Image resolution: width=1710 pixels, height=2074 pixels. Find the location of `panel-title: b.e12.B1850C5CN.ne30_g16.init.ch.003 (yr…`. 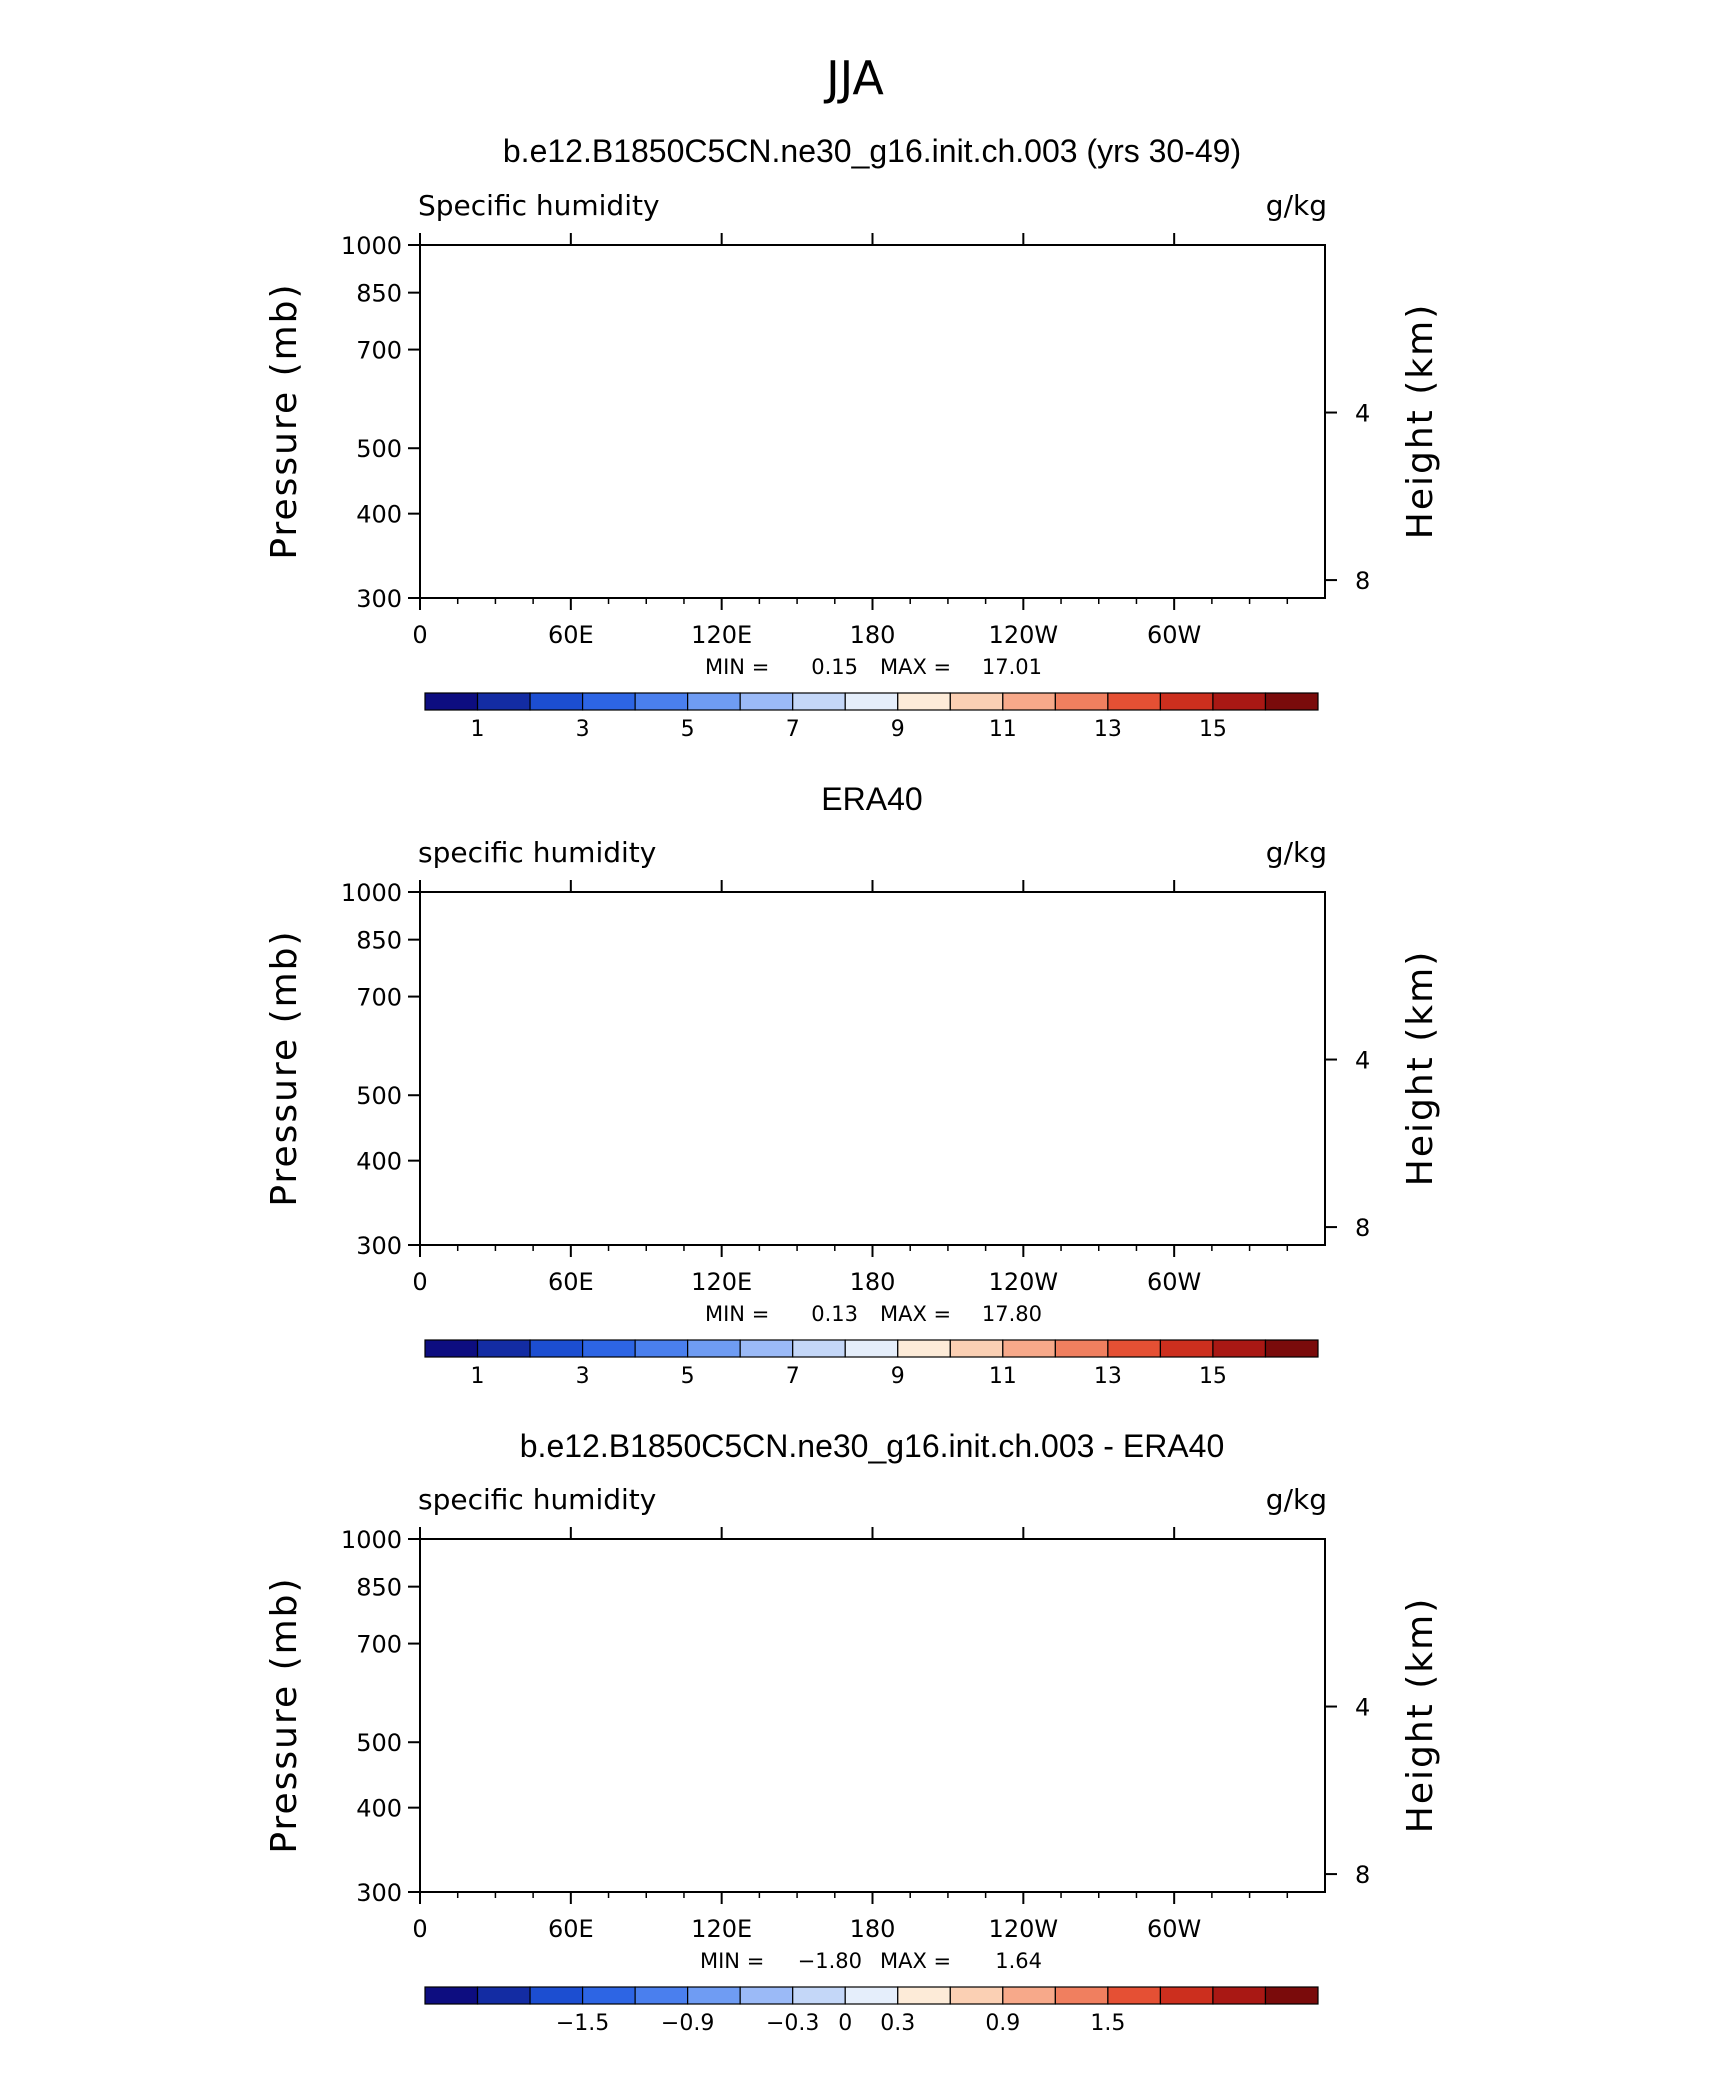

panel-title: b.e12.B1850C5CN.ne30_g16.init.ch.003 (yr… is located at coordinates (872, 151).